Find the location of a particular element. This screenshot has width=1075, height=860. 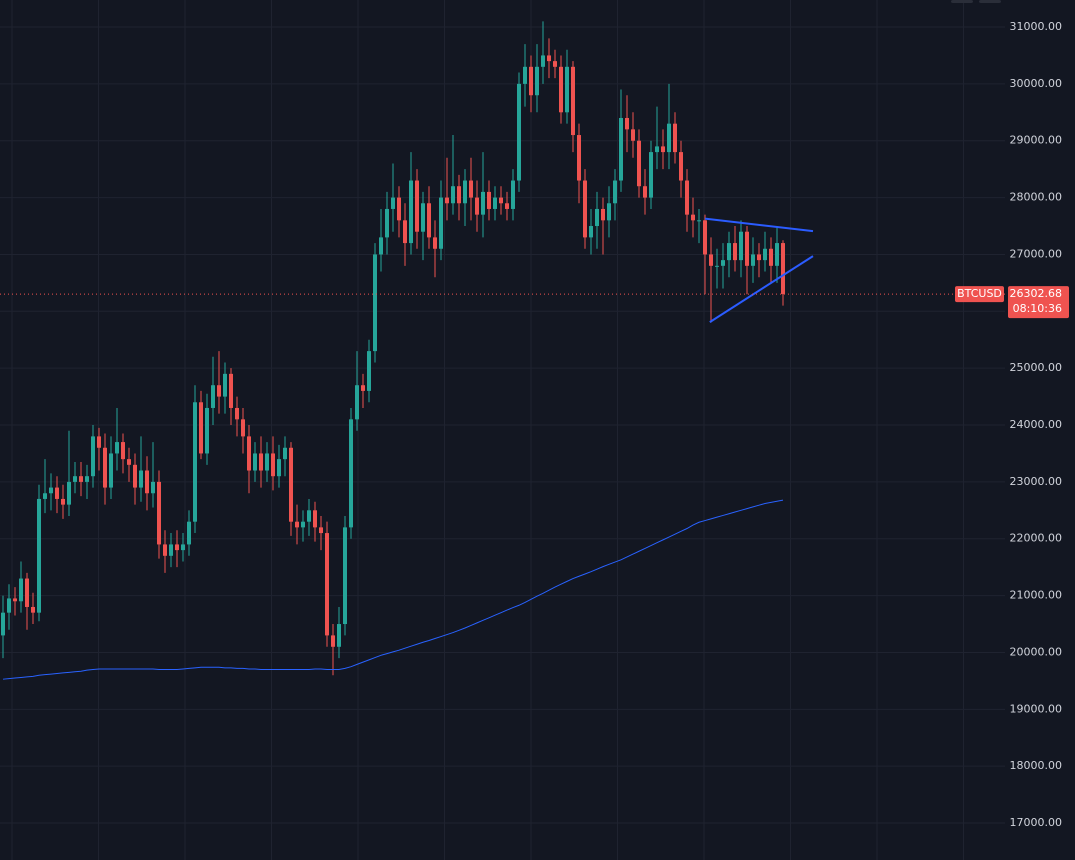

y-tick-label: 27000.00 is located at coordinates (1036, 253).